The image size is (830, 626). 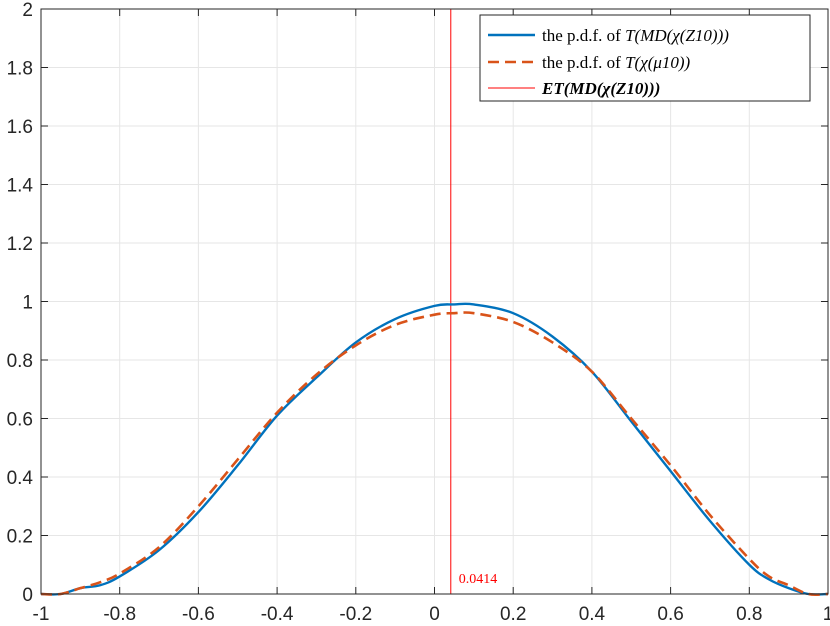 What do you see at coordinates (677, 35) in the screenshot?
I see `legend-math: T(MD(χ(Z10)))` at bounding box center [677, 35].